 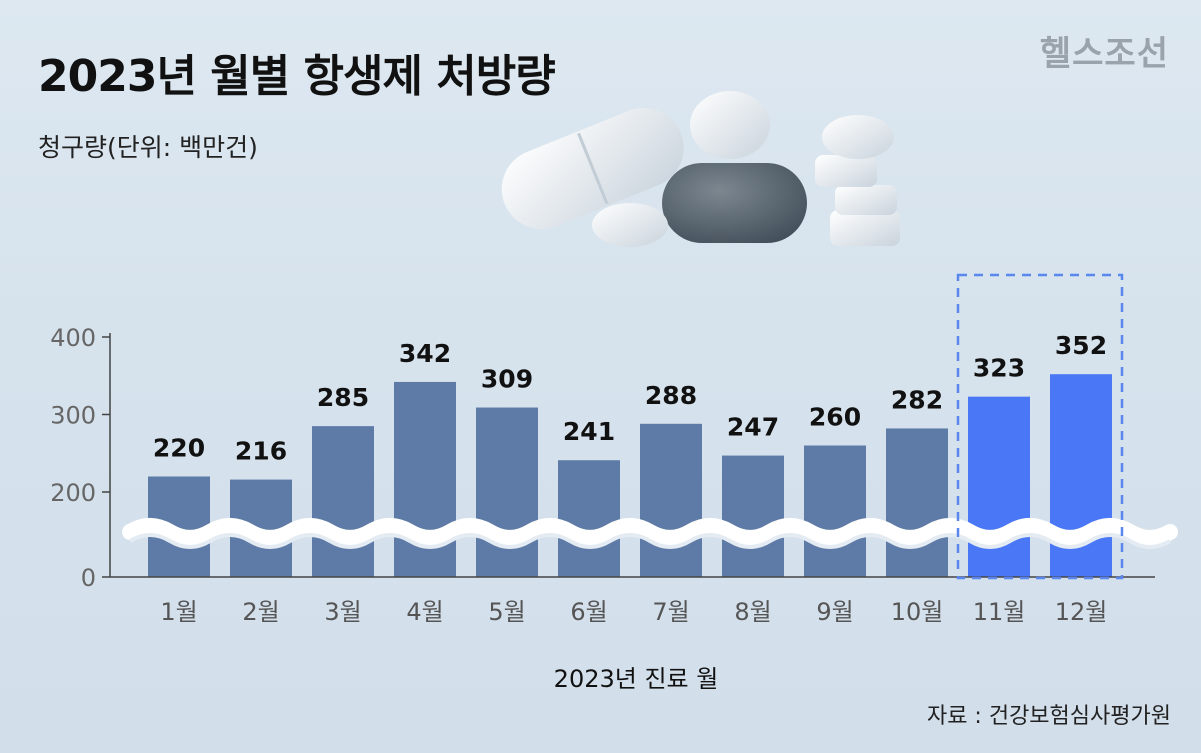 I want to click on y-axis: 0 200 300 400, so click(x=80, y=458).